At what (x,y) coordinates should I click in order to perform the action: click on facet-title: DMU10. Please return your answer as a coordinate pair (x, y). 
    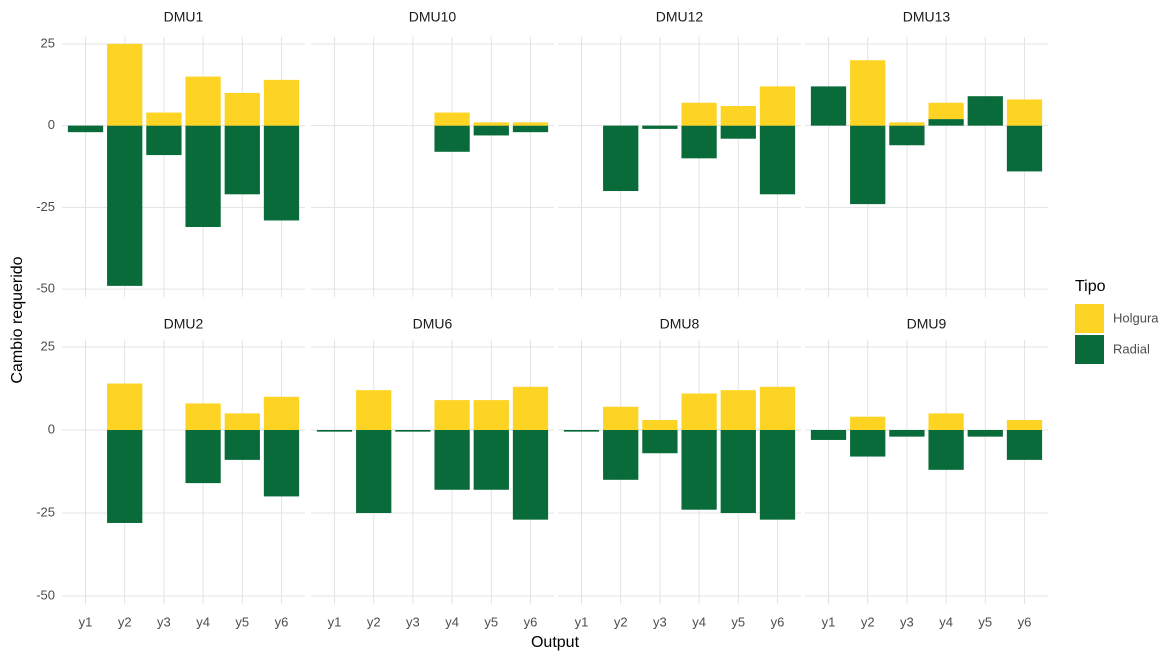
    Looking at the image, I should click on (433, 17).